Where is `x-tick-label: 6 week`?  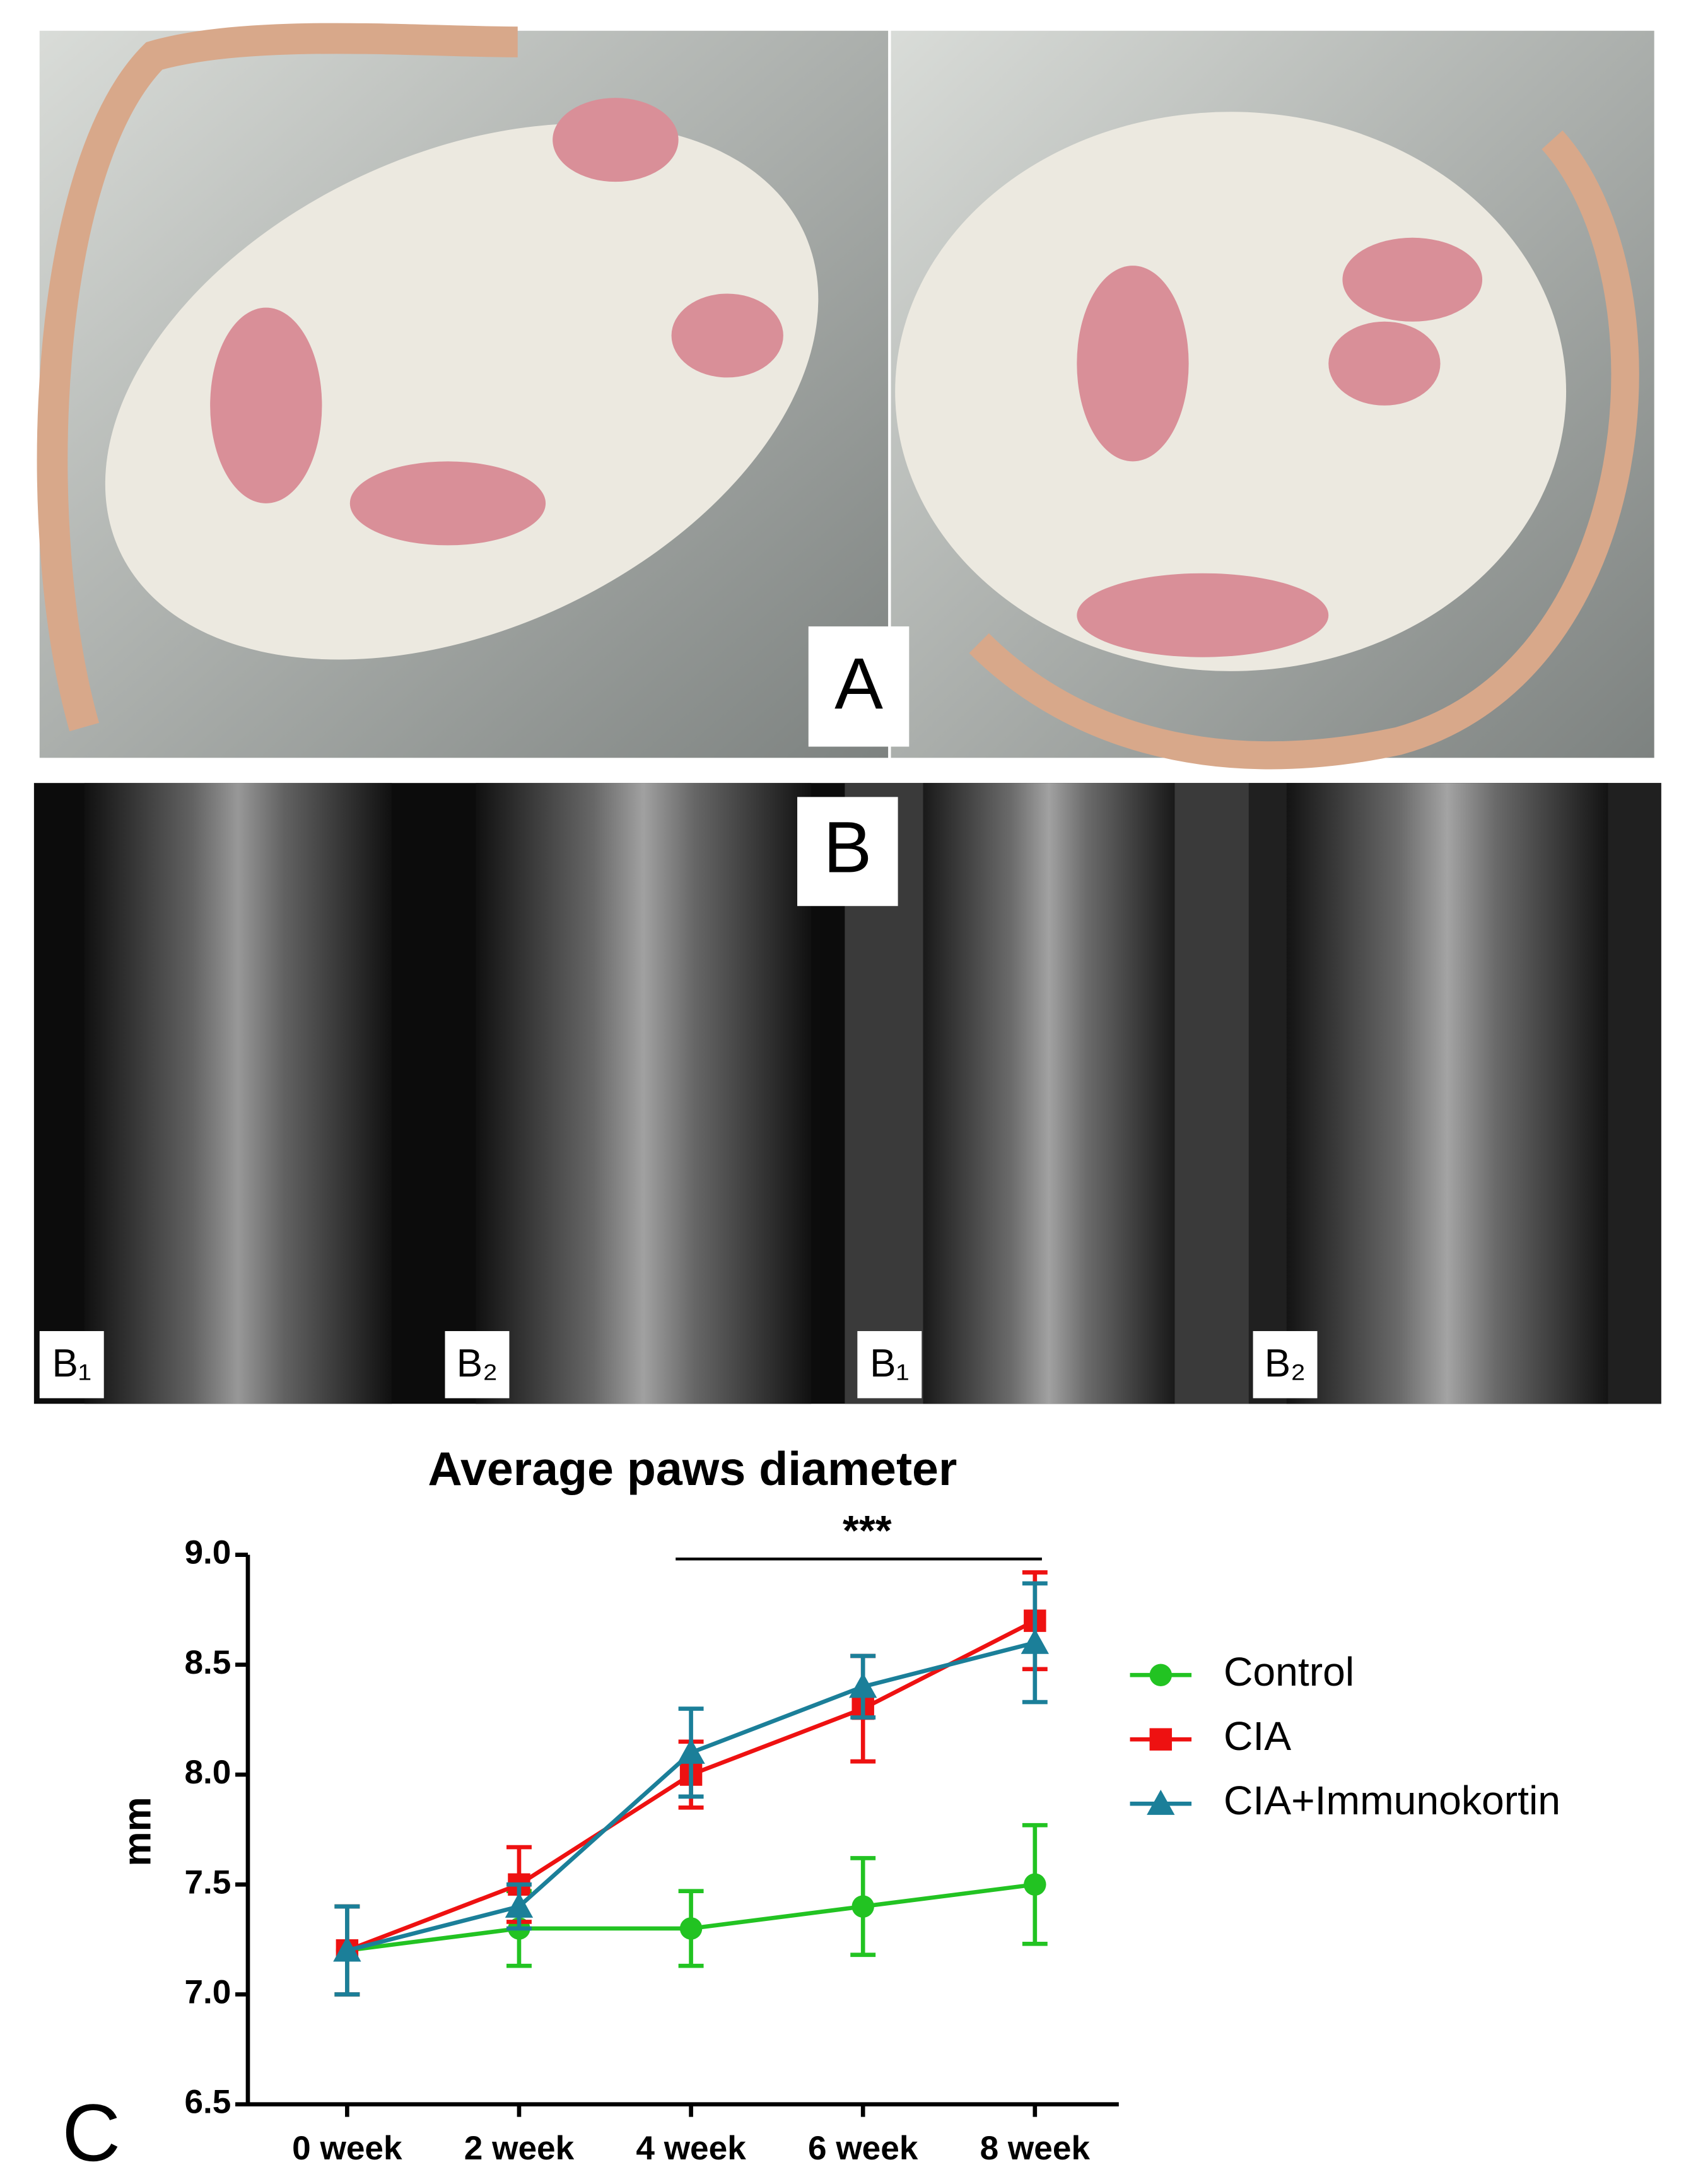
x-tick-label: 6 week is located at coordinates (863, 2148).